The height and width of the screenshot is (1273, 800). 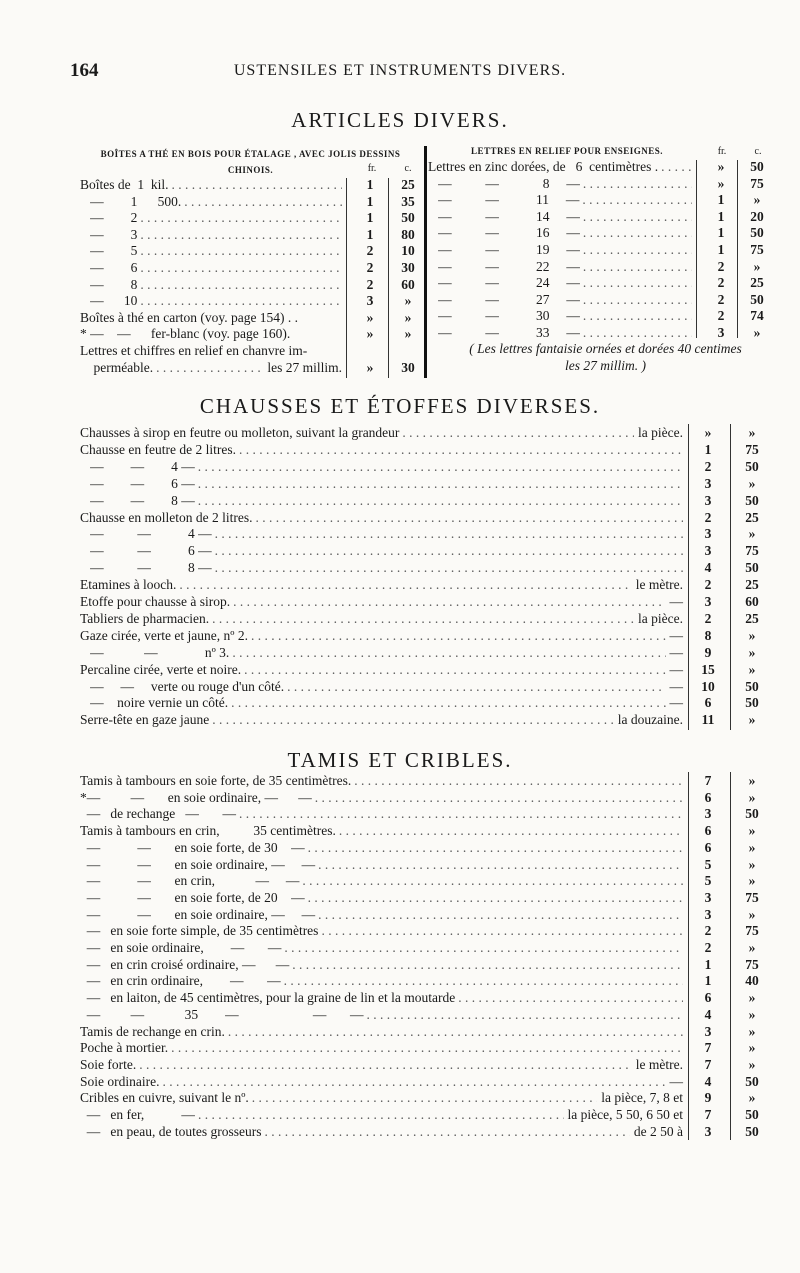 I want to click on list-row: Soie forte. le mètre., so click(x=381, y=1064).